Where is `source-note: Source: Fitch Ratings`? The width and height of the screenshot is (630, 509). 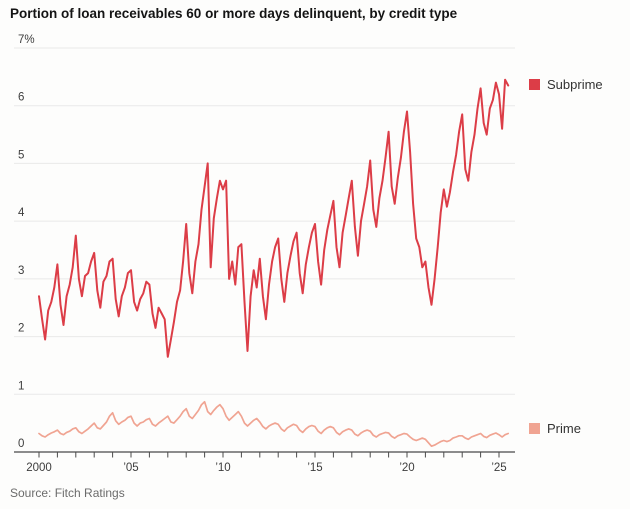
source-note: Source: Fitch Ratings is located at coordinates (67, 493).